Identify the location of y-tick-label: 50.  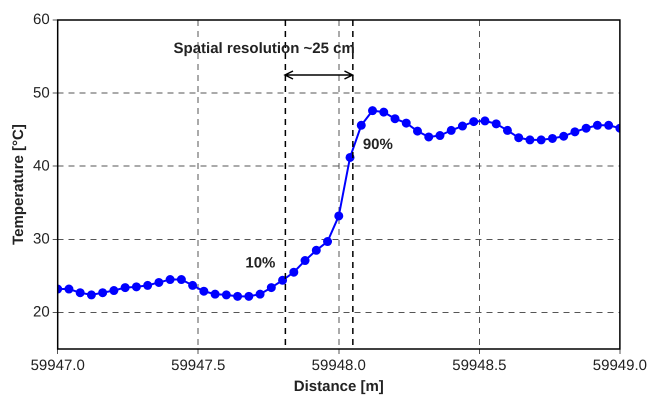
(41, 93).